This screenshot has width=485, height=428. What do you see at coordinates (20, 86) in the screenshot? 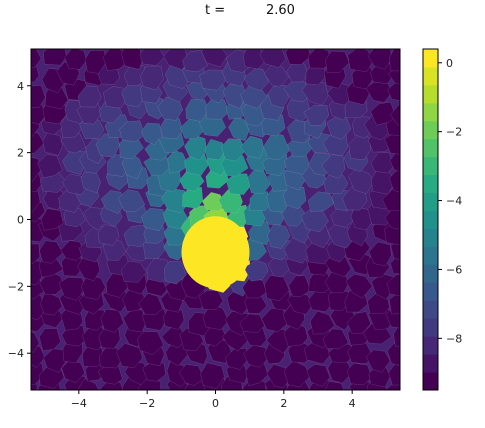
I see `y-tick-label: 4` at bounding box center [20, 86].